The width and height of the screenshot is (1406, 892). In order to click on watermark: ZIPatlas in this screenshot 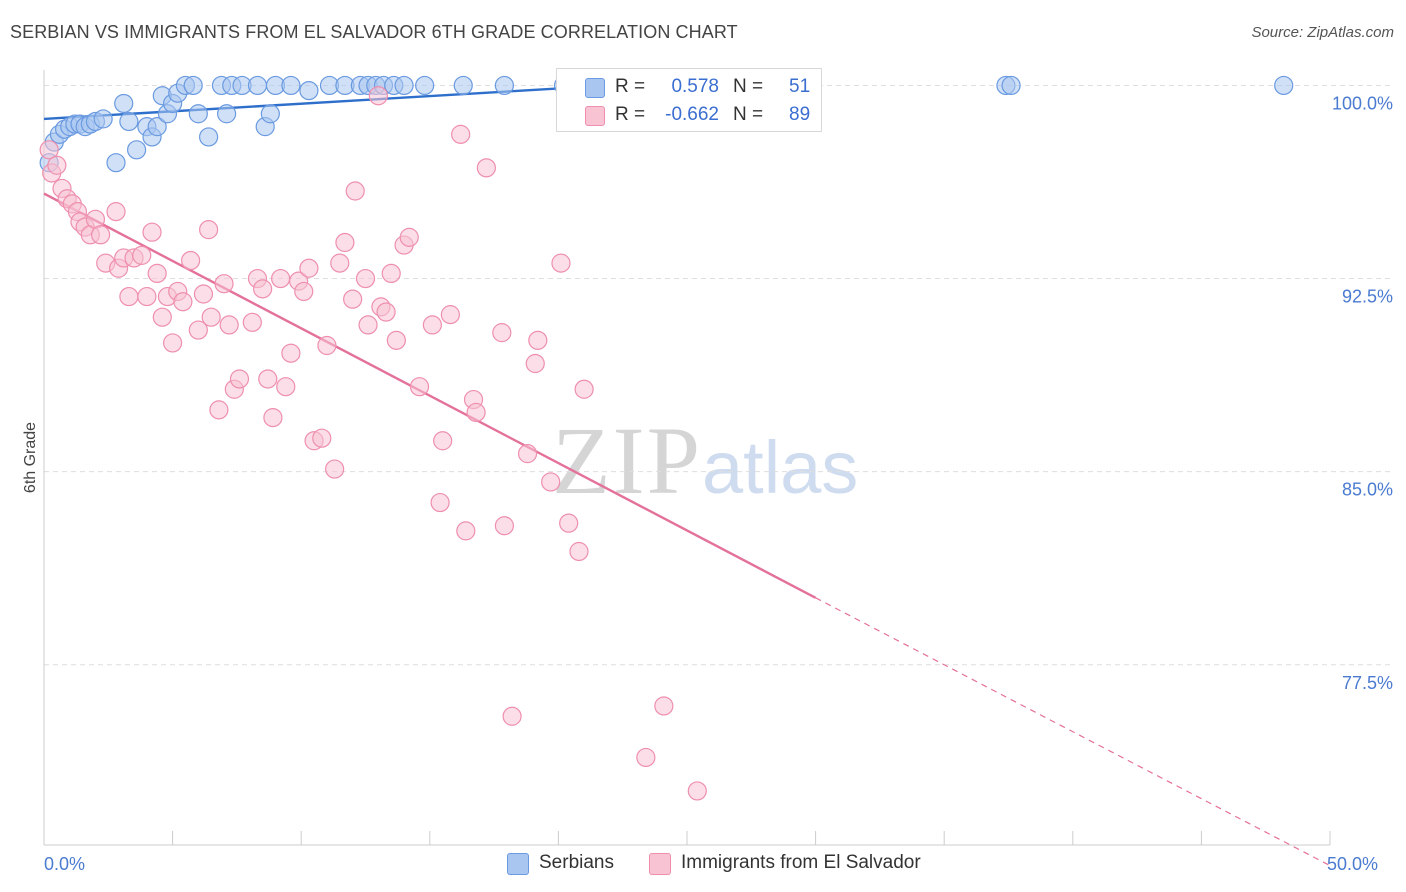, I will do `click(705, 460)`.